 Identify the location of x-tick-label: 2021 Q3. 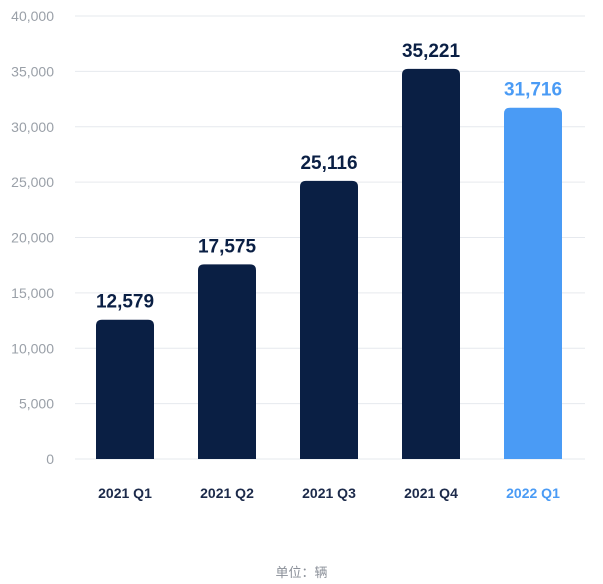
(329, 493).